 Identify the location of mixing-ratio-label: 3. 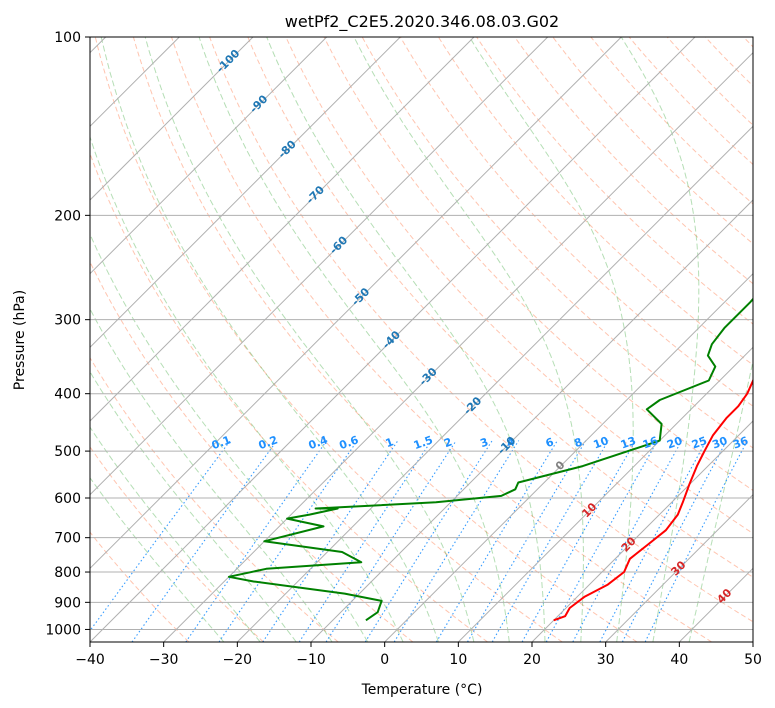
(484, 442).